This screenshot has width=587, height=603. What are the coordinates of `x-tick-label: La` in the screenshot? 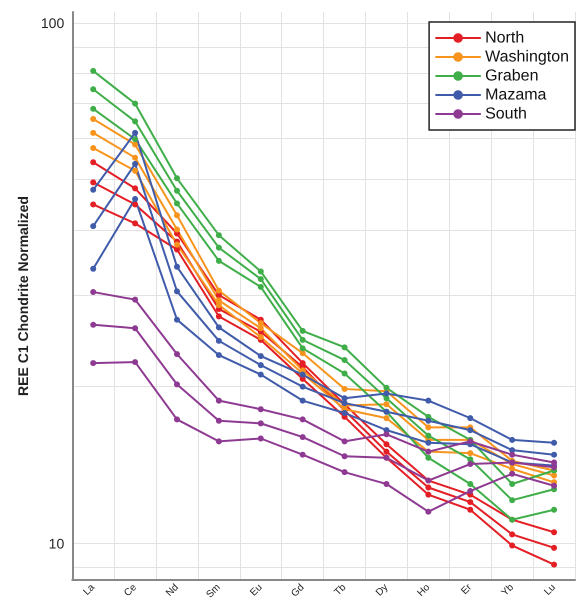 It's located at (89, 590).